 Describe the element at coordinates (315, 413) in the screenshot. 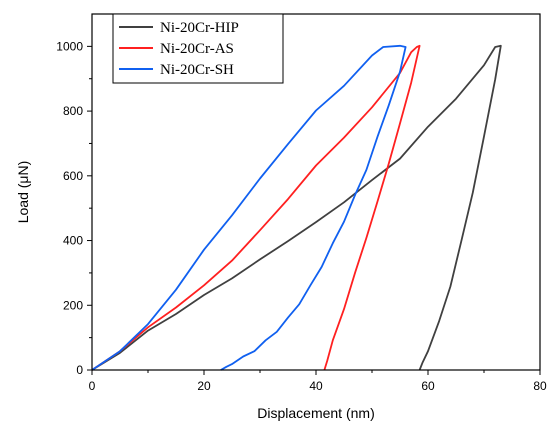

I see `x-axis-title: Displacement (nm)` at that location.